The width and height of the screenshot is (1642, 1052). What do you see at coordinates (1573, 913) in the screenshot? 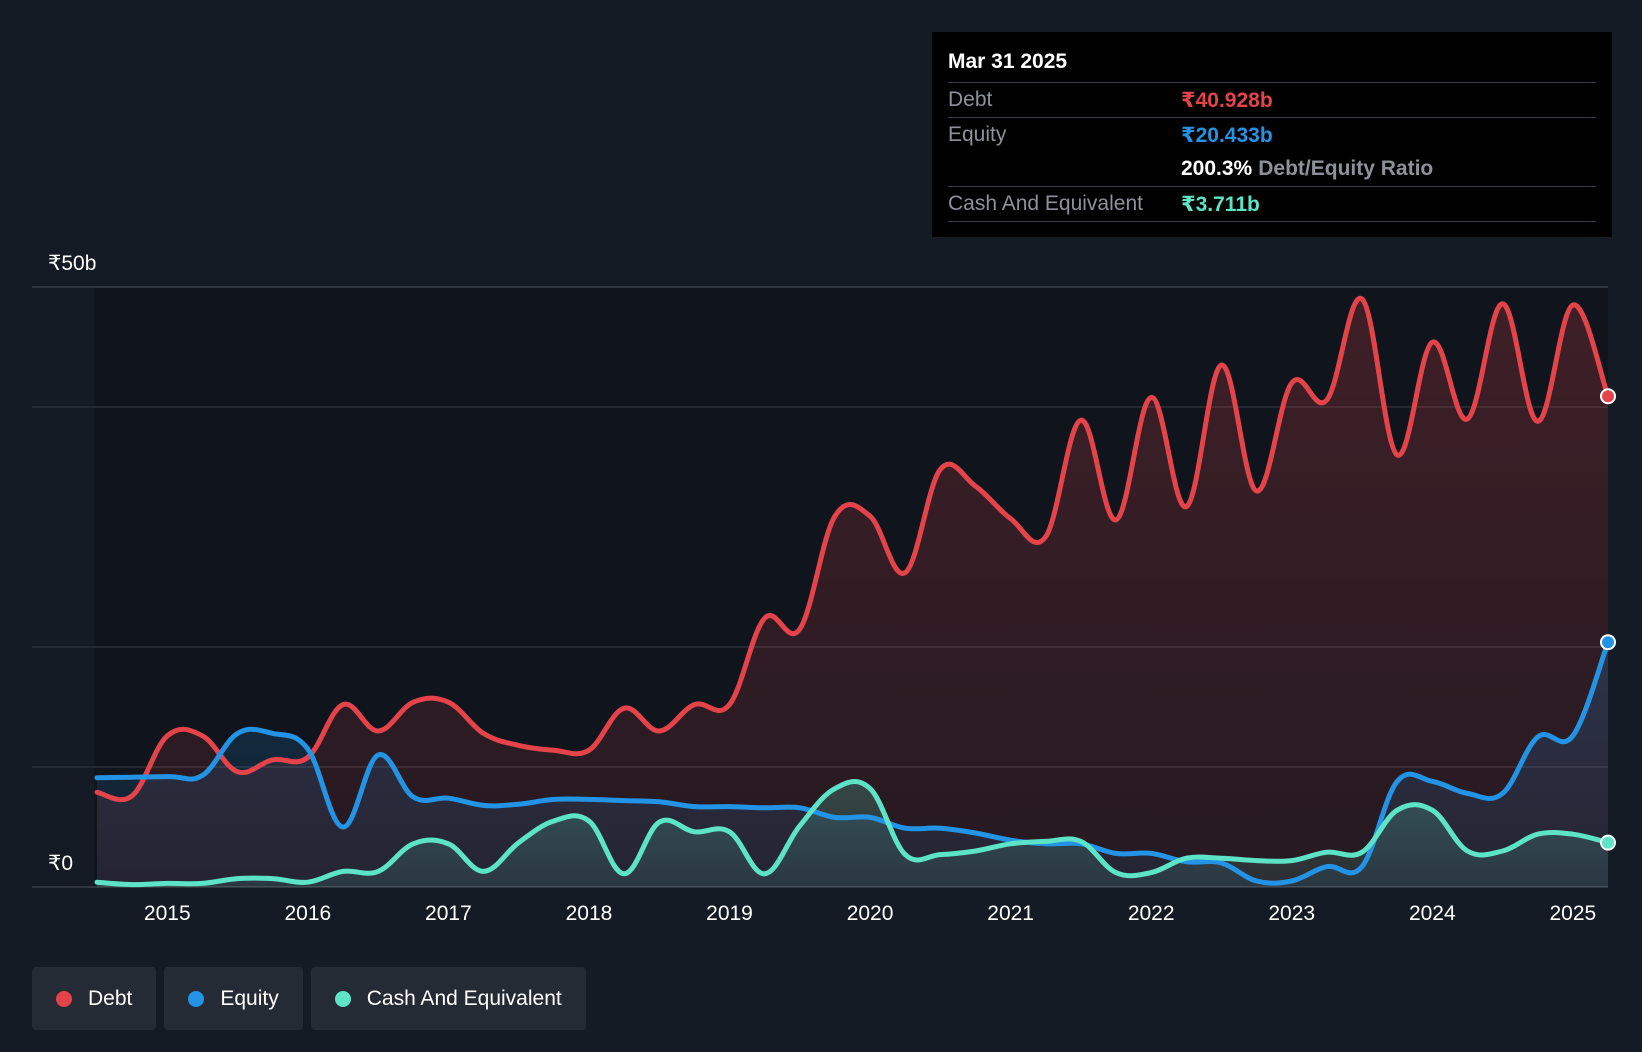
I see `x-tick-label: 2025` at bounding box center [1573, 913].